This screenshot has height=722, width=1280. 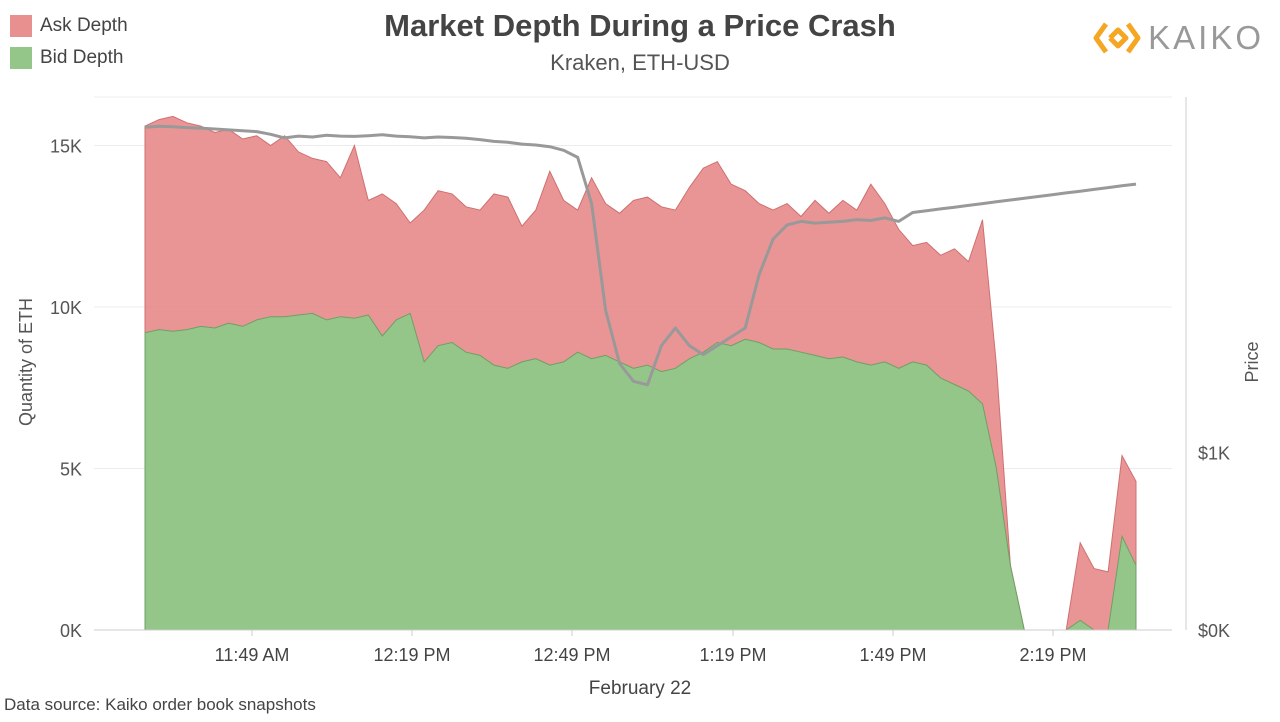 What do you see at coordinates (252, 655) in the screenshot?
I see `x-tick-0: 11:49 AM` at bounding box center [252, 655].